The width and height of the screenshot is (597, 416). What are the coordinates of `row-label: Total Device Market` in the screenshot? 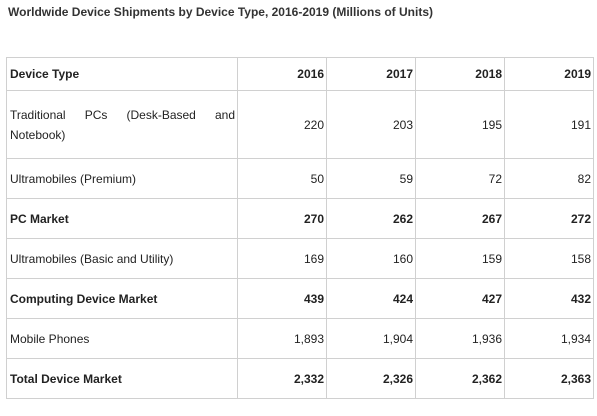 It's located at (122, 378).